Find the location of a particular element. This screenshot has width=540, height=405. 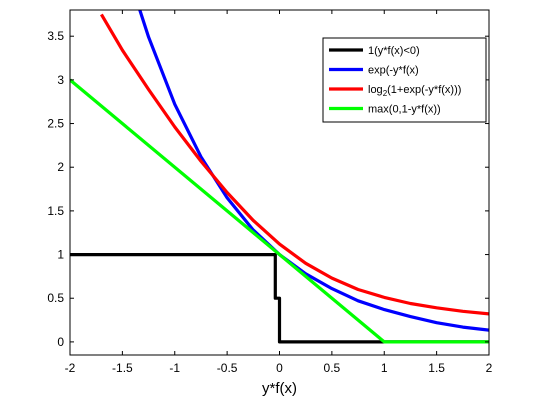

x-tick-label: -2 is located at coordinates (70, 368).